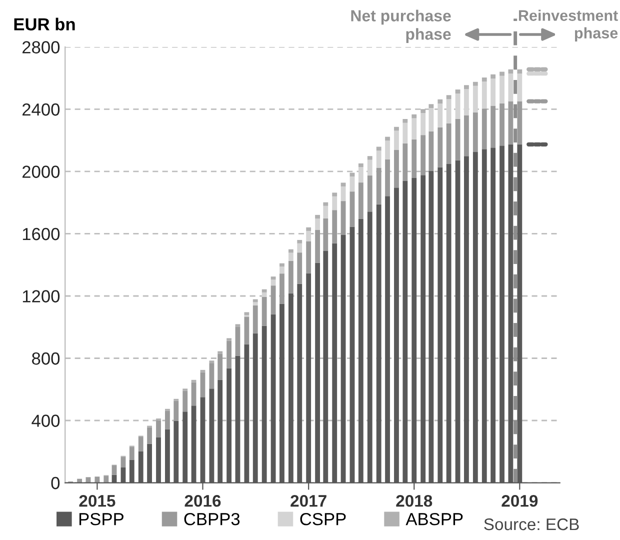 The height and width of the screenshot is (540, 620). I want to click on y-tick-label: 1600, so click(41, 234).